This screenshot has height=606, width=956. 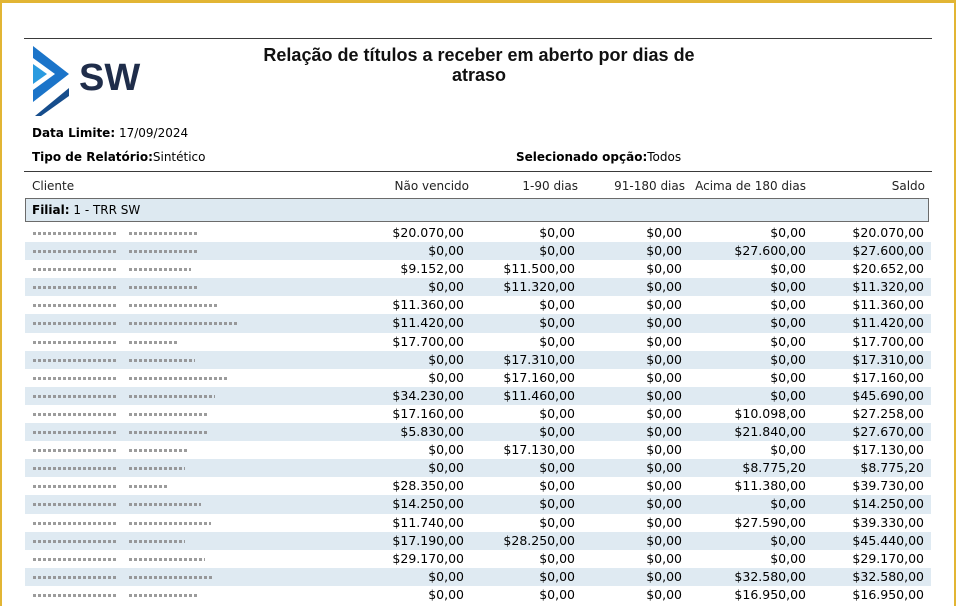 What do you see at coordinates (550, 186) in the screenshot?
I see `column-header-1-90-dias: 1-90 dias` at bounding box center [550, 186].